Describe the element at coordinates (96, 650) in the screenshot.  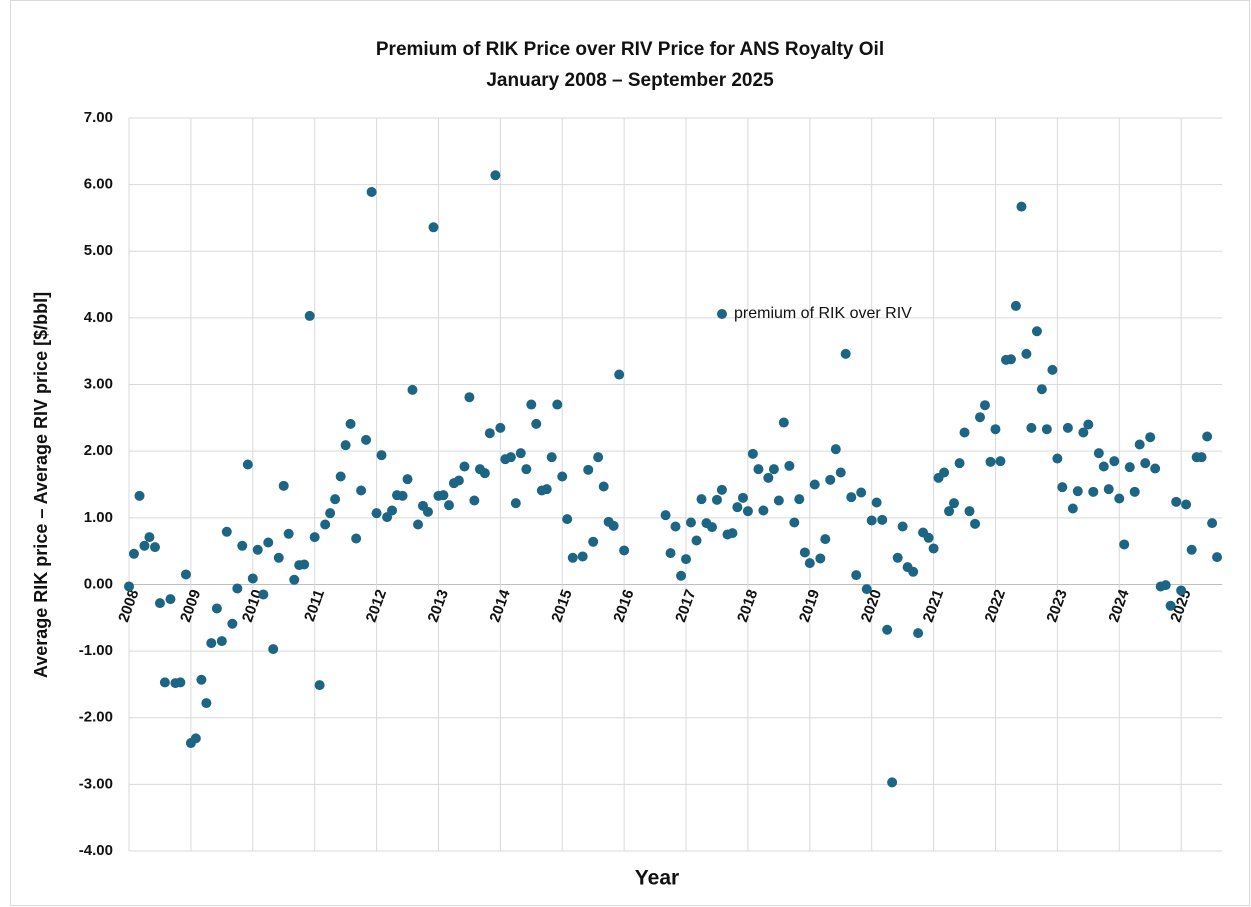
I see `y-tick-label: -1.00` at that location.